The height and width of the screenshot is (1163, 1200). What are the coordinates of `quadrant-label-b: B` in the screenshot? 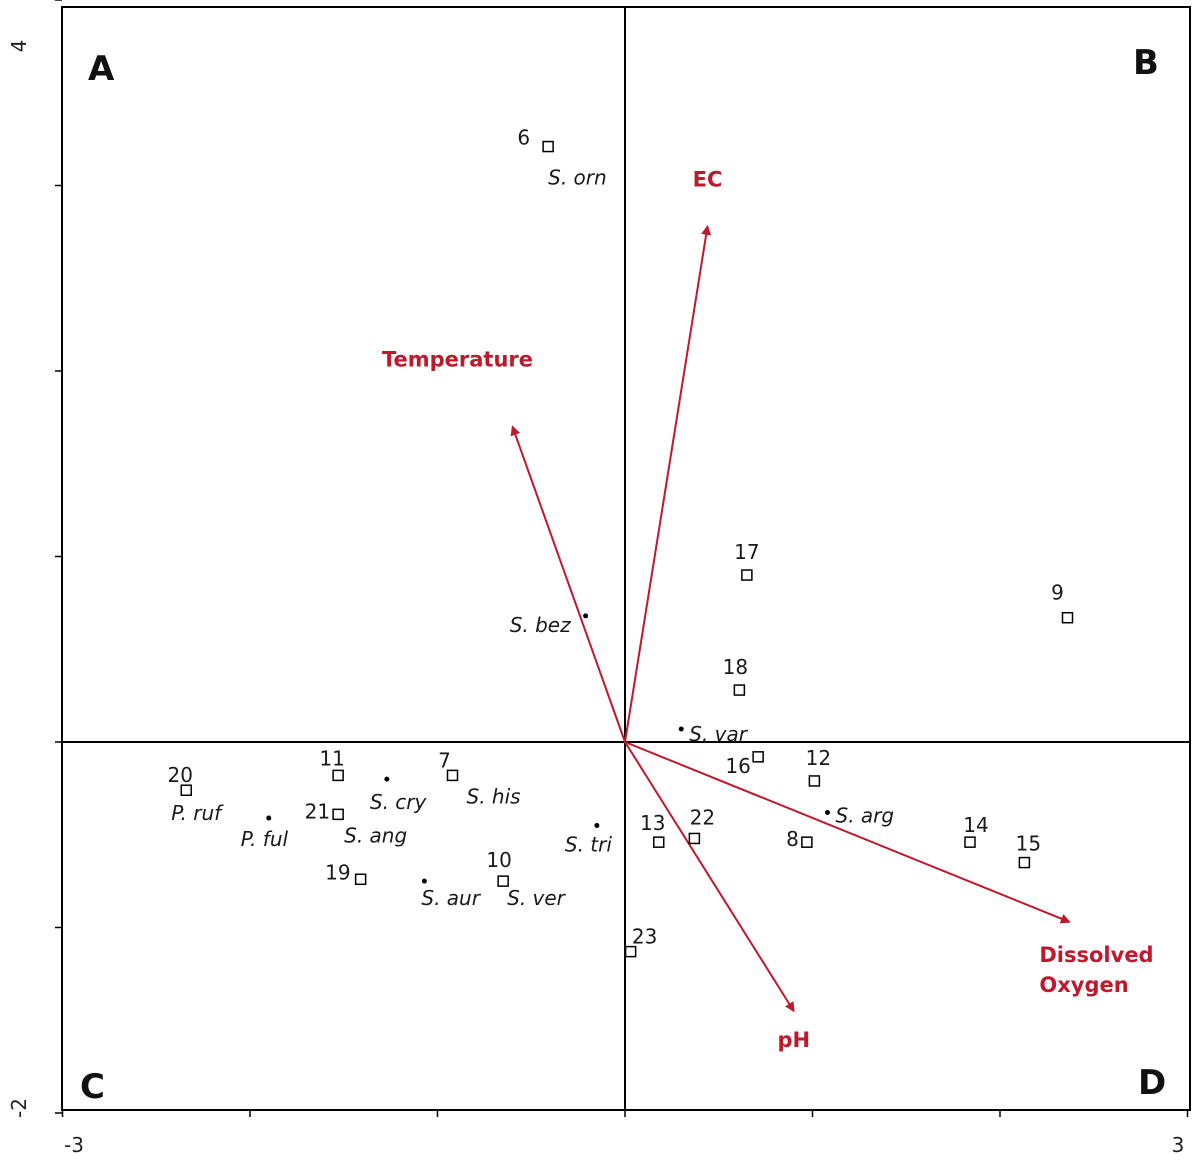 It's located at (1146, 63).